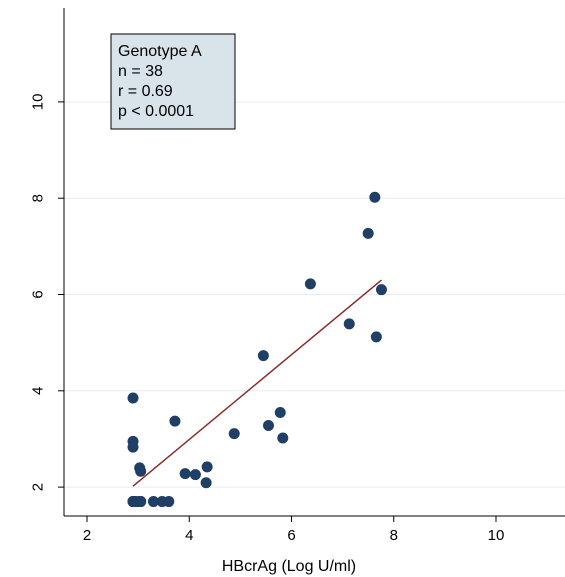 The height and width of the screenshot is (577, 565). Describe the element at coordinates (145, 91) in the screenshot. I see `annotation-r: r = 0.69` at that location.